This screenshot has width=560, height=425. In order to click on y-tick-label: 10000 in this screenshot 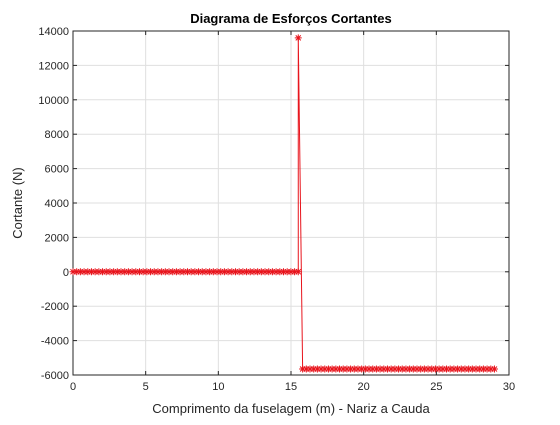, I will do `click(53, 101)`.